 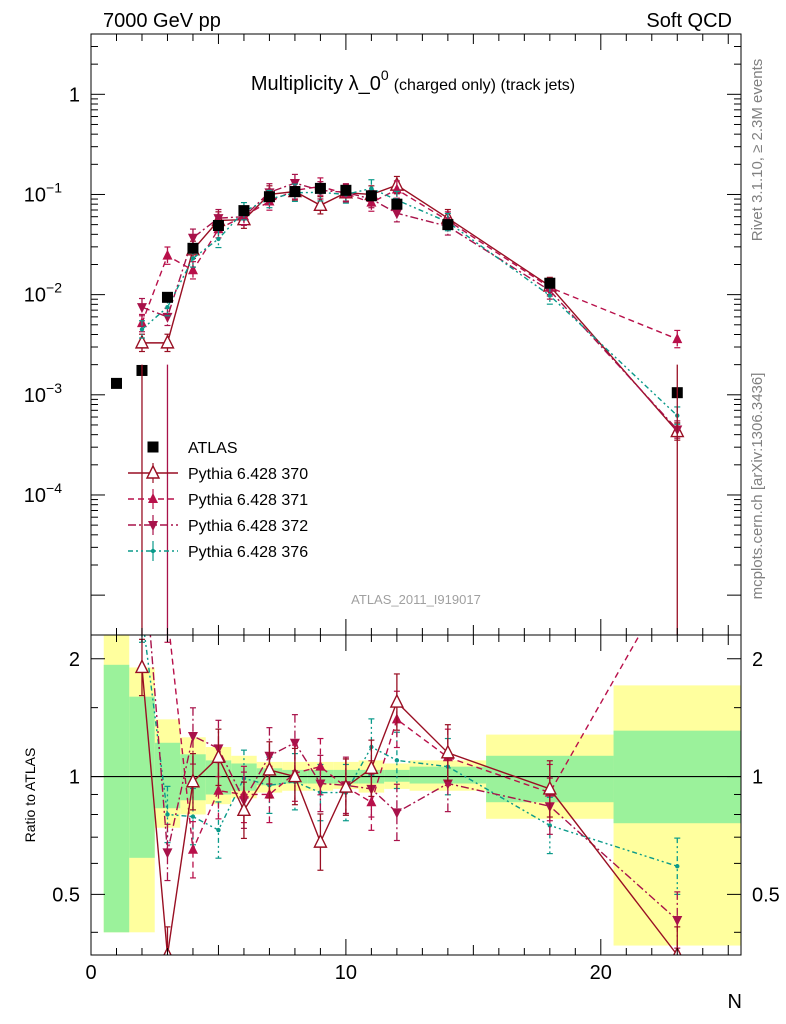 What do you see at coordinates (689, 21) in the screenshot?
I see `header-right: Soft QCD` at bounding box center [689, 21].